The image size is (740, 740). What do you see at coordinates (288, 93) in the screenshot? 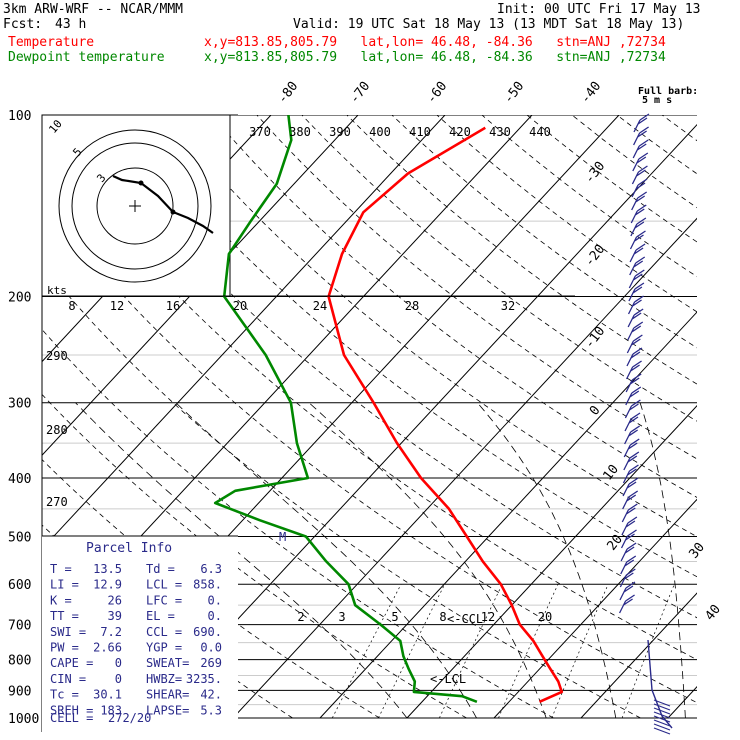
I see `isotherm-label: -80` at bounding box center [288, 93].